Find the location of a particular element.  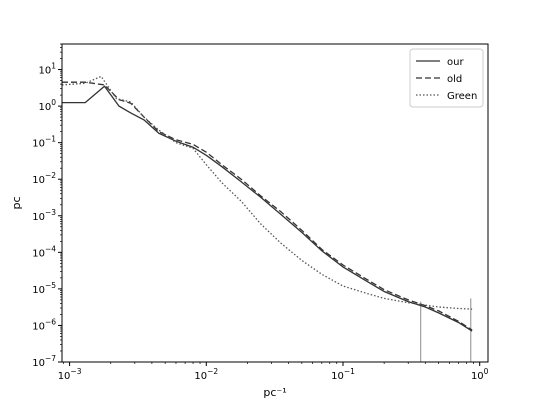

legend-box is located at coordinates (446, 78).